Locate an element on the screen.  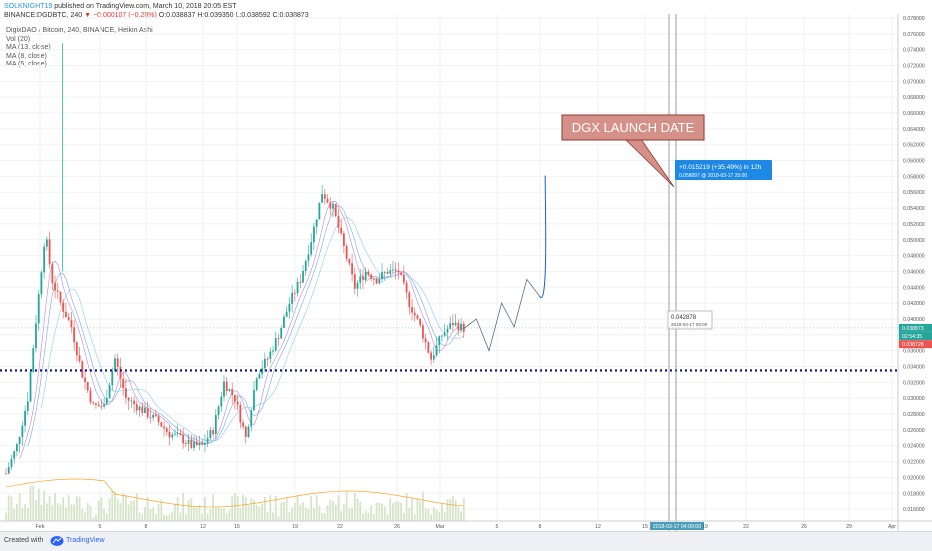
price-tick-label: 0.064000 is located at coordinates (914, 130).